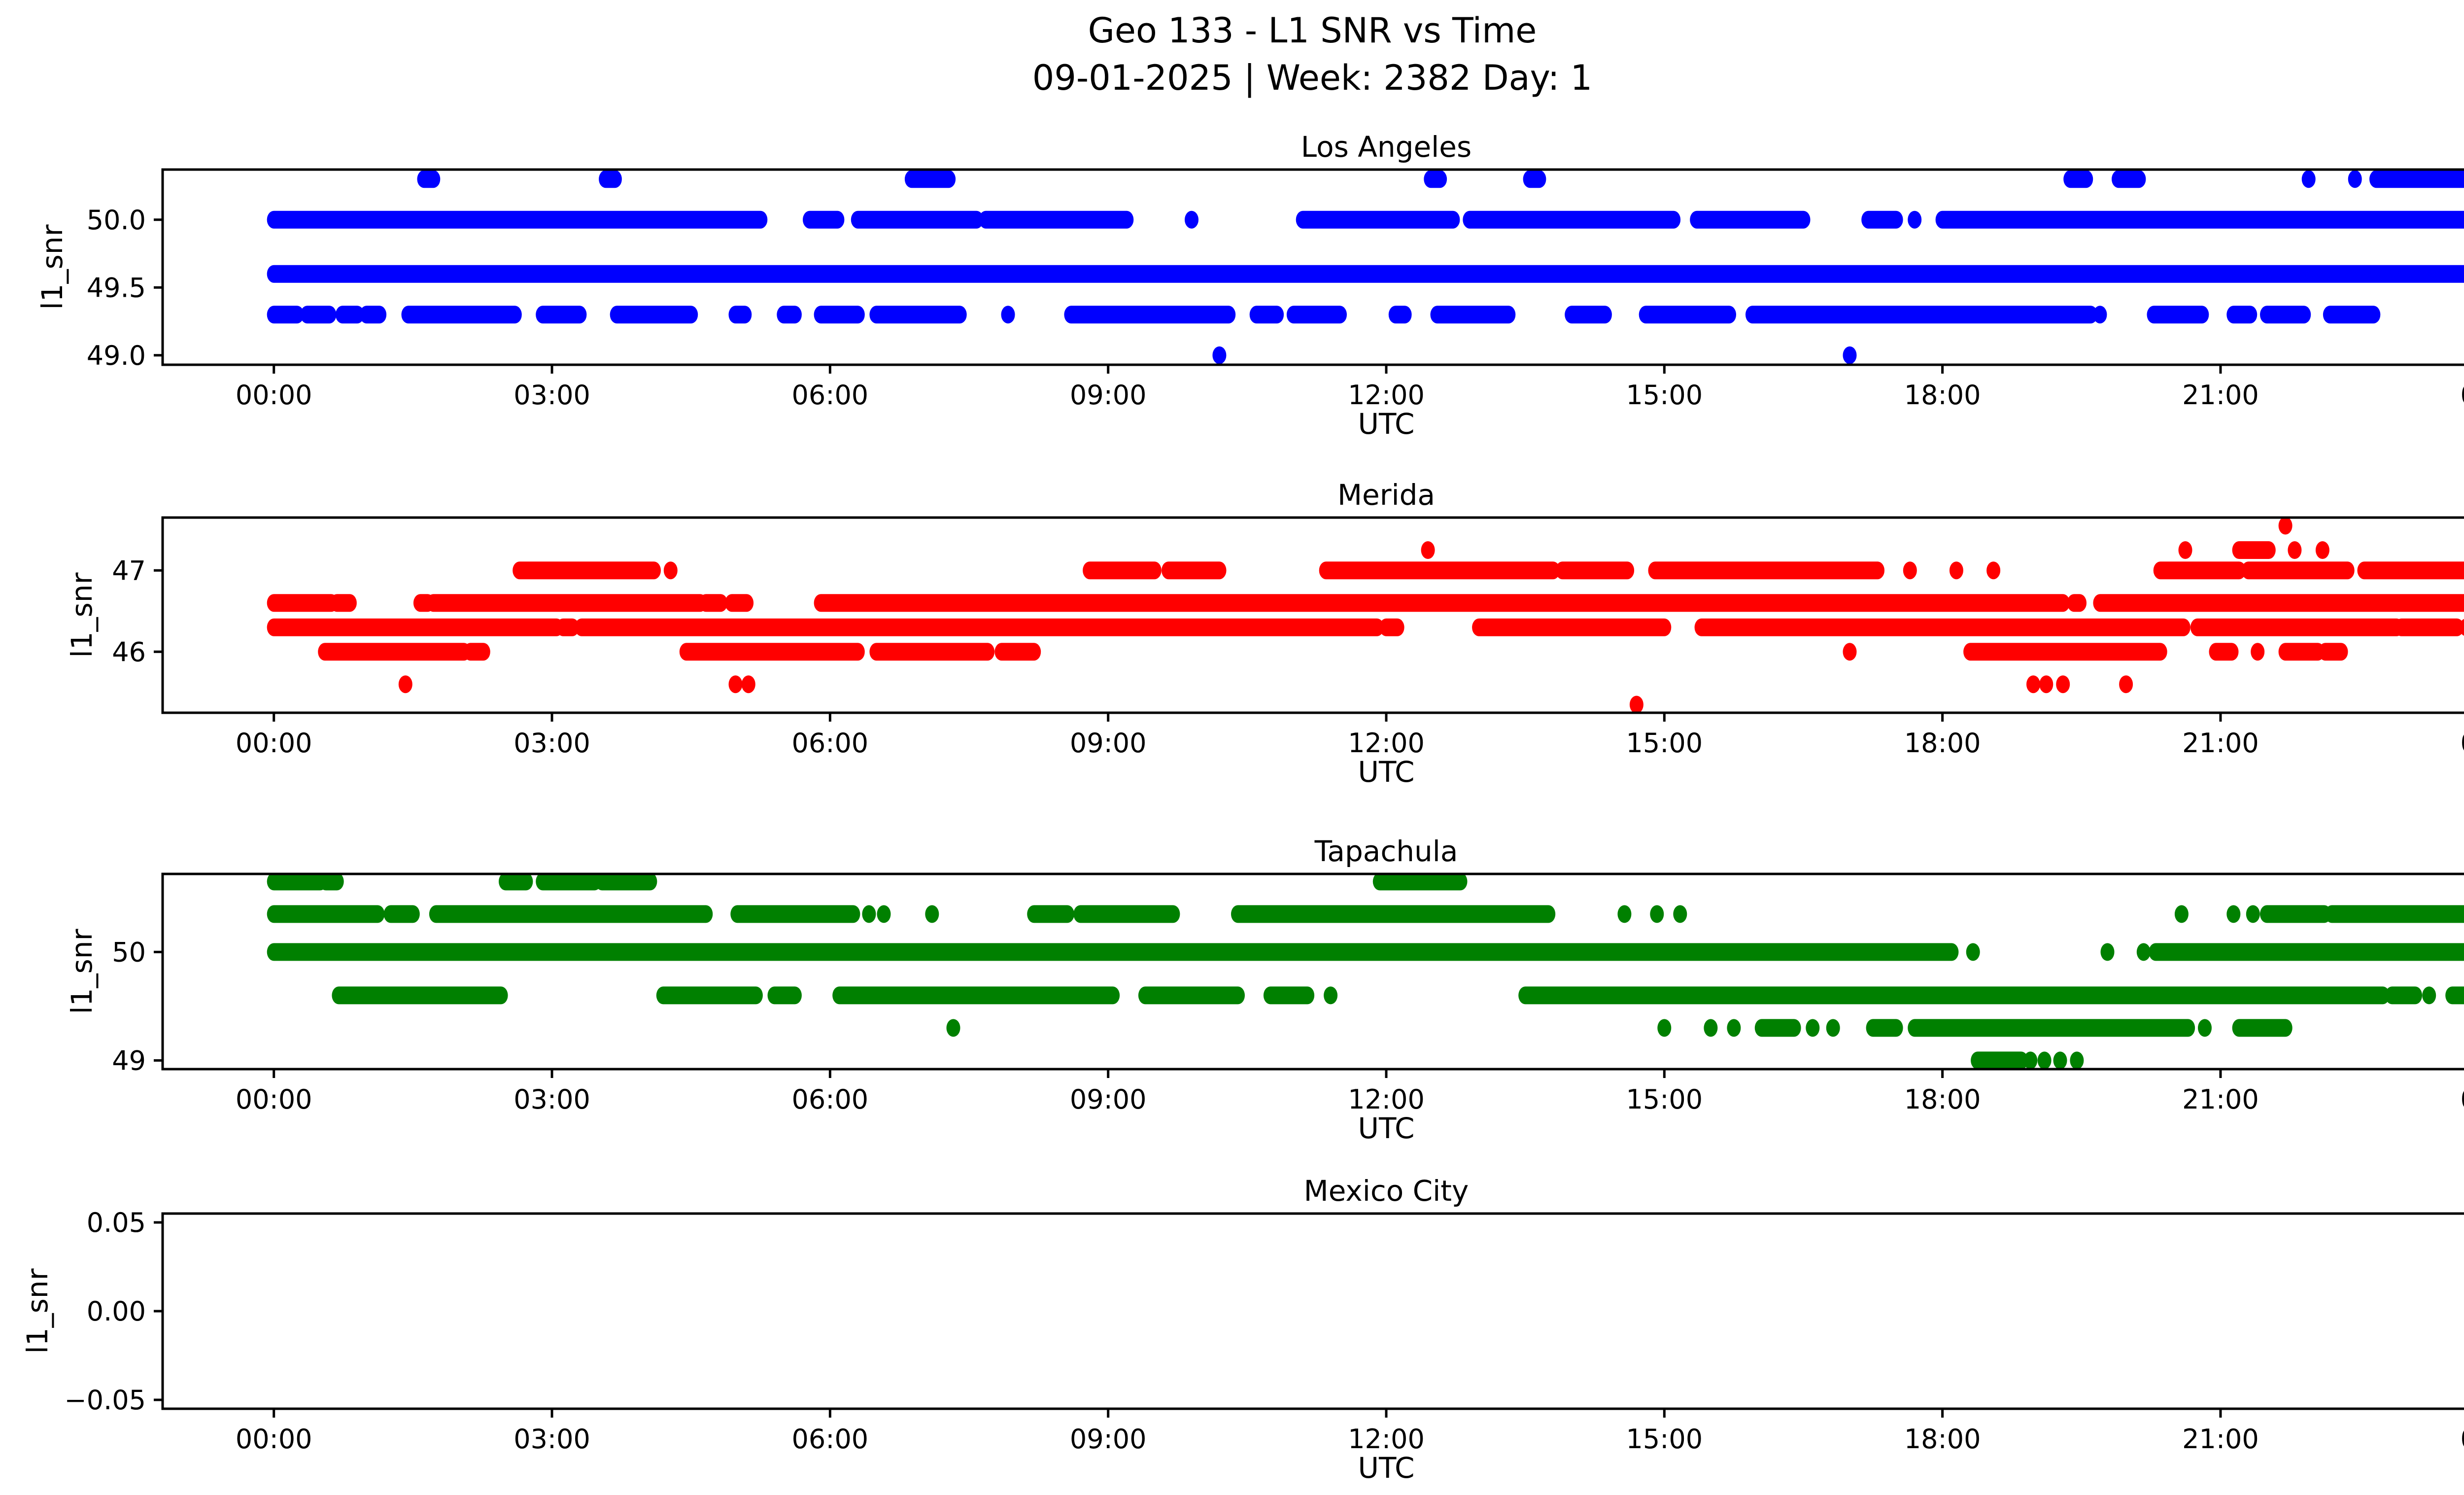  I want to click on scatter-band-snr-49.6, so click(1398, 995).